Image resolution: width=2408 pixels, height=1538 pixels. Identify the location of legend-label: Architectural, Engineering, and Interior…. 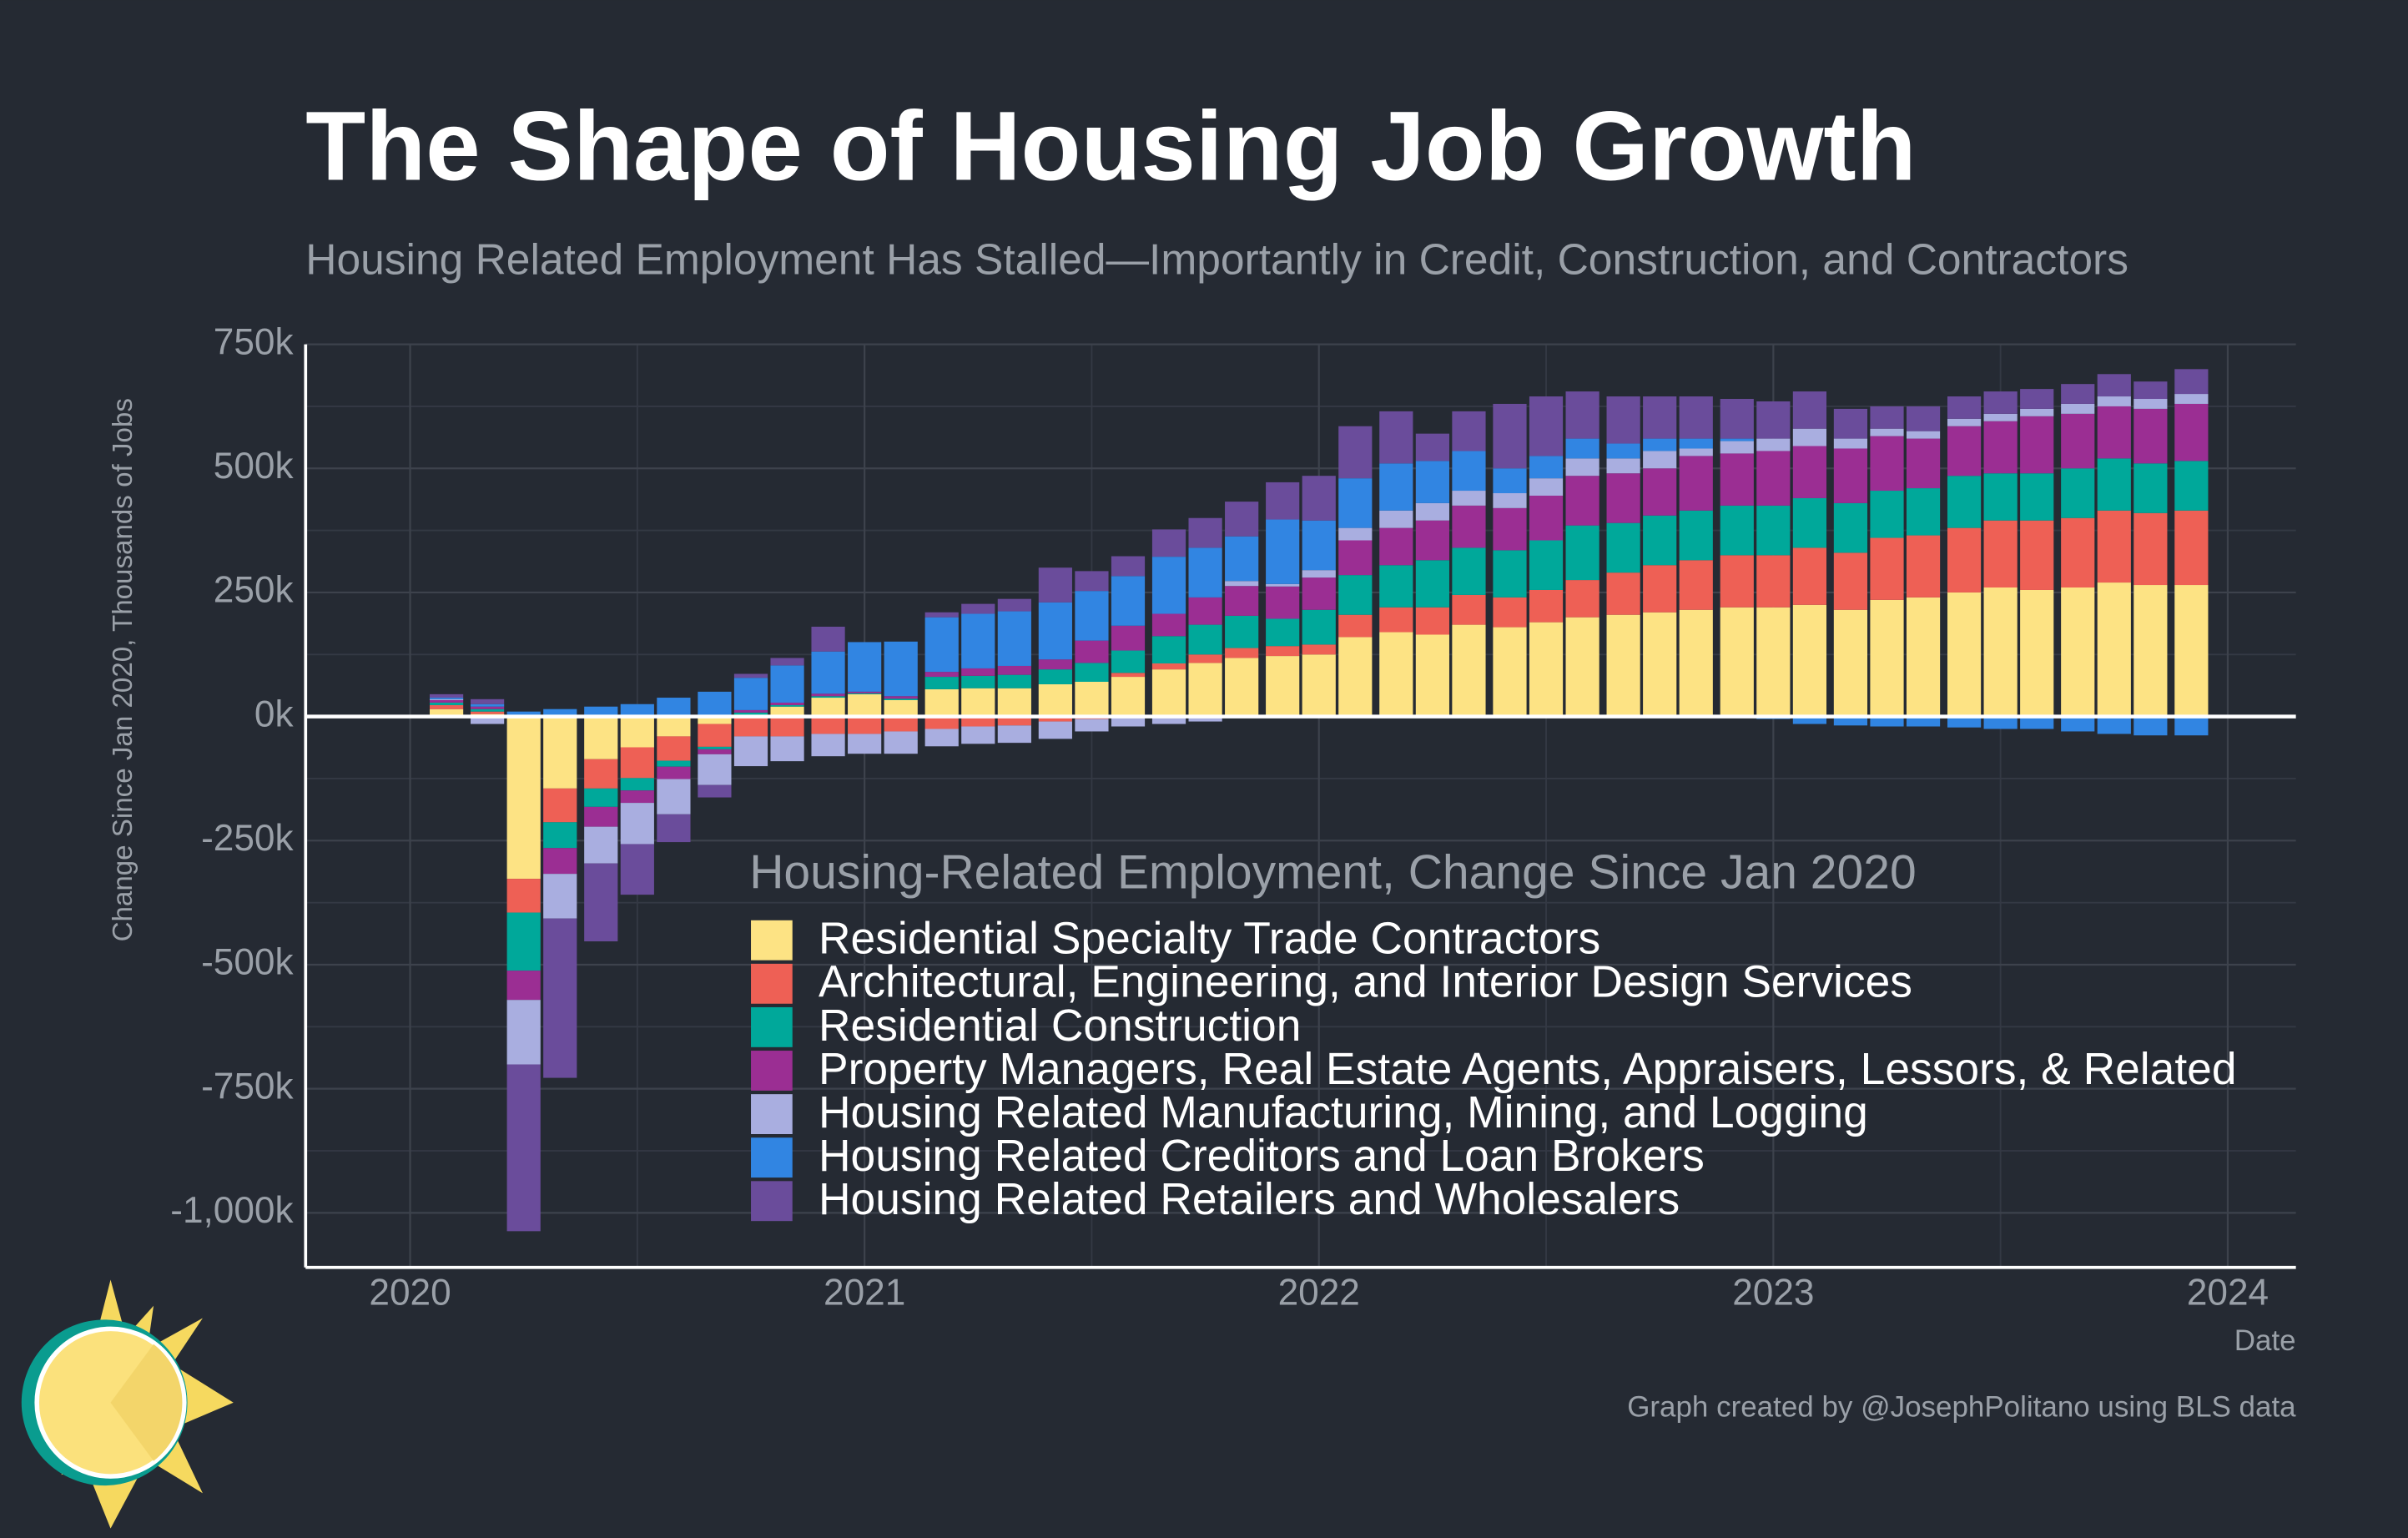
(1365, 982).